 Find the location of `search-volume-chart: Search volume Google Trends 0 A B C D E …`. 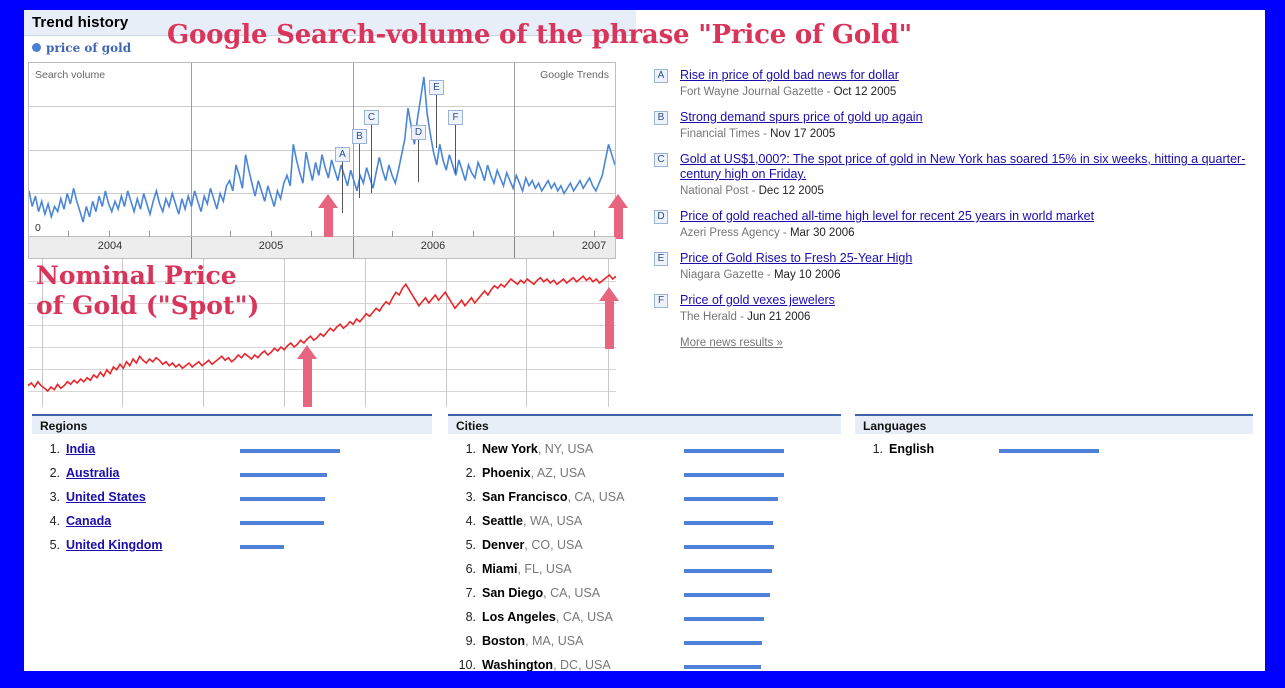

search-volume-chart: Search volume Google Trends 0 A B C D E … is located at coordinates (328, 150).